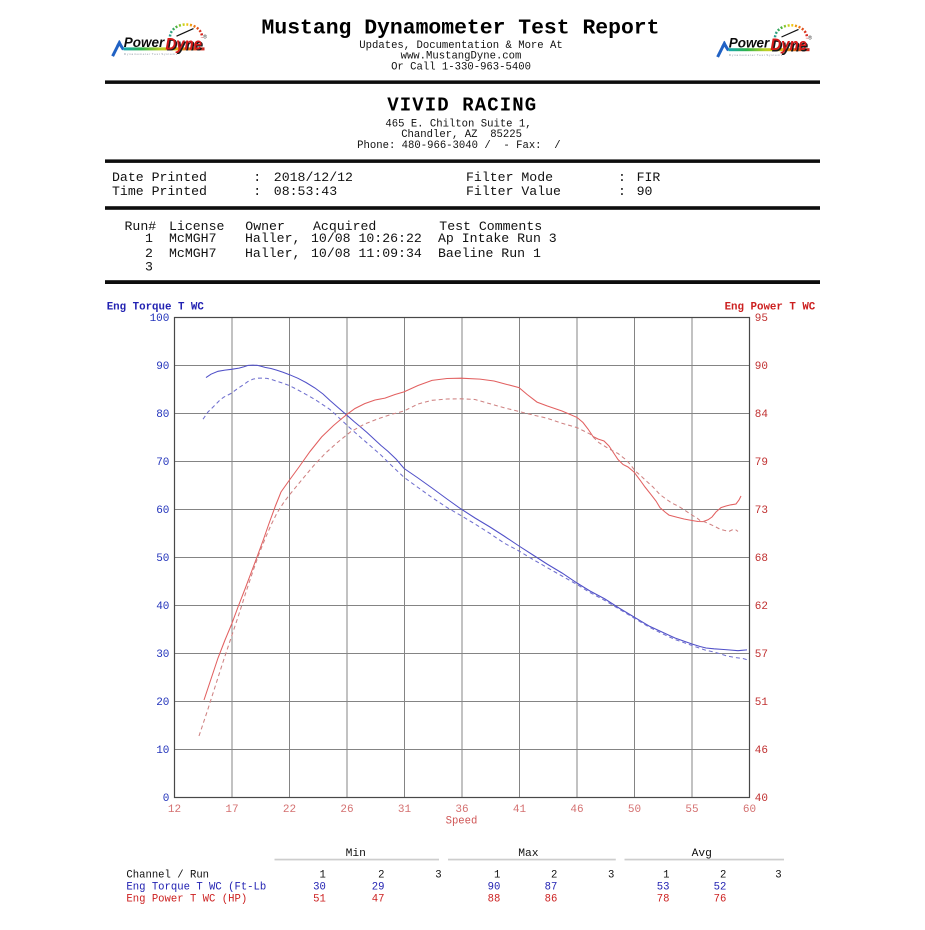 The width and height of the screenshot is (925, 930). What do you see at coordinates (513, 191) in the screenshot?
I see `svg-text: Filter Value` at bounding box center [513, 191].